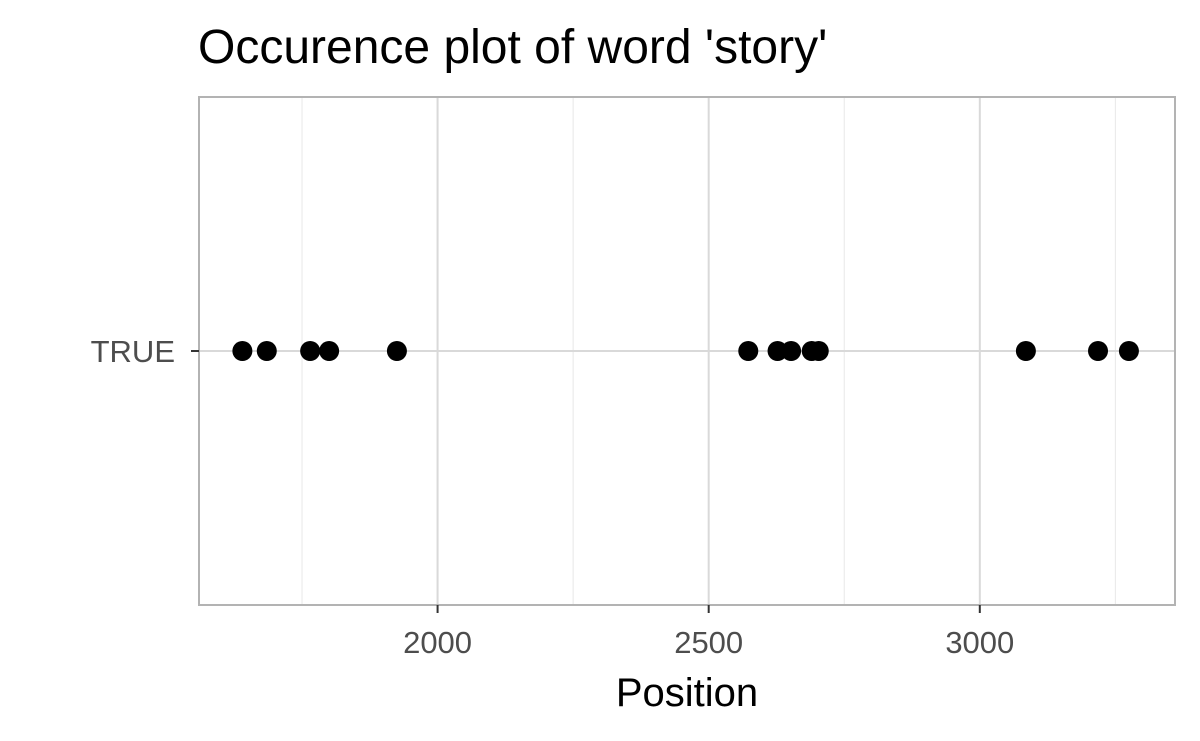 The height and width of the screenshot is (741, 1200). What do you see at coordinates (979, 642) in the screenshot?
I see `x-tick-label: 3000` at bounding box center [979, 642].